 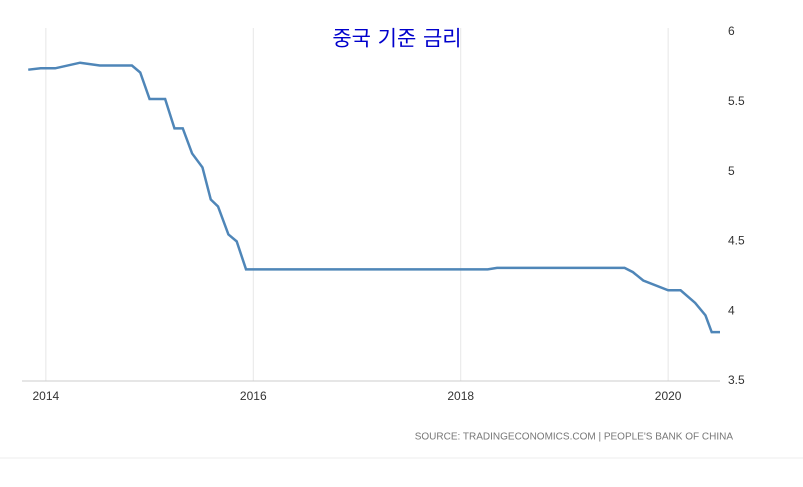 I want to click on x-tick-label: 2020, so click(x=668, y=396).